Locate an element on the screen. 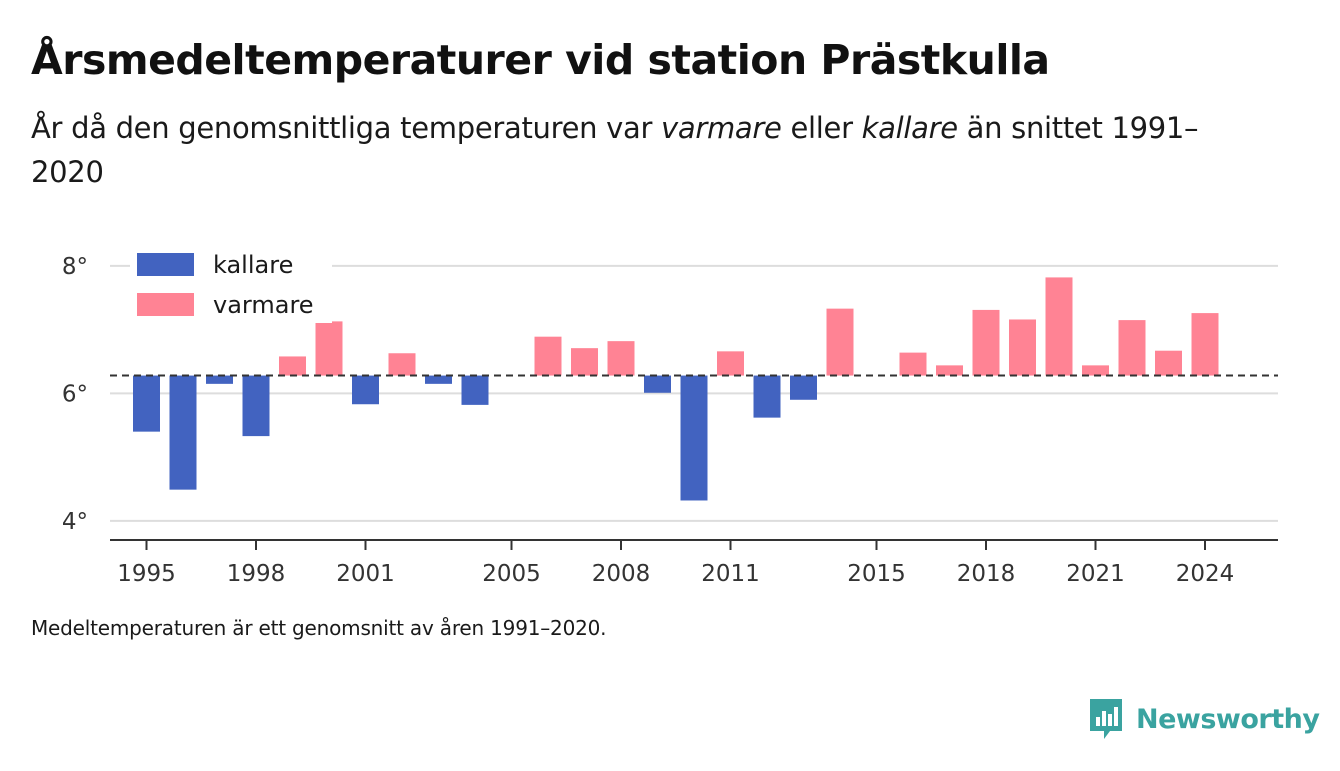 The image size is (1340, 771). subtitle-part-3: än snittet 1991–2020 is located at coordinates (615, 150).